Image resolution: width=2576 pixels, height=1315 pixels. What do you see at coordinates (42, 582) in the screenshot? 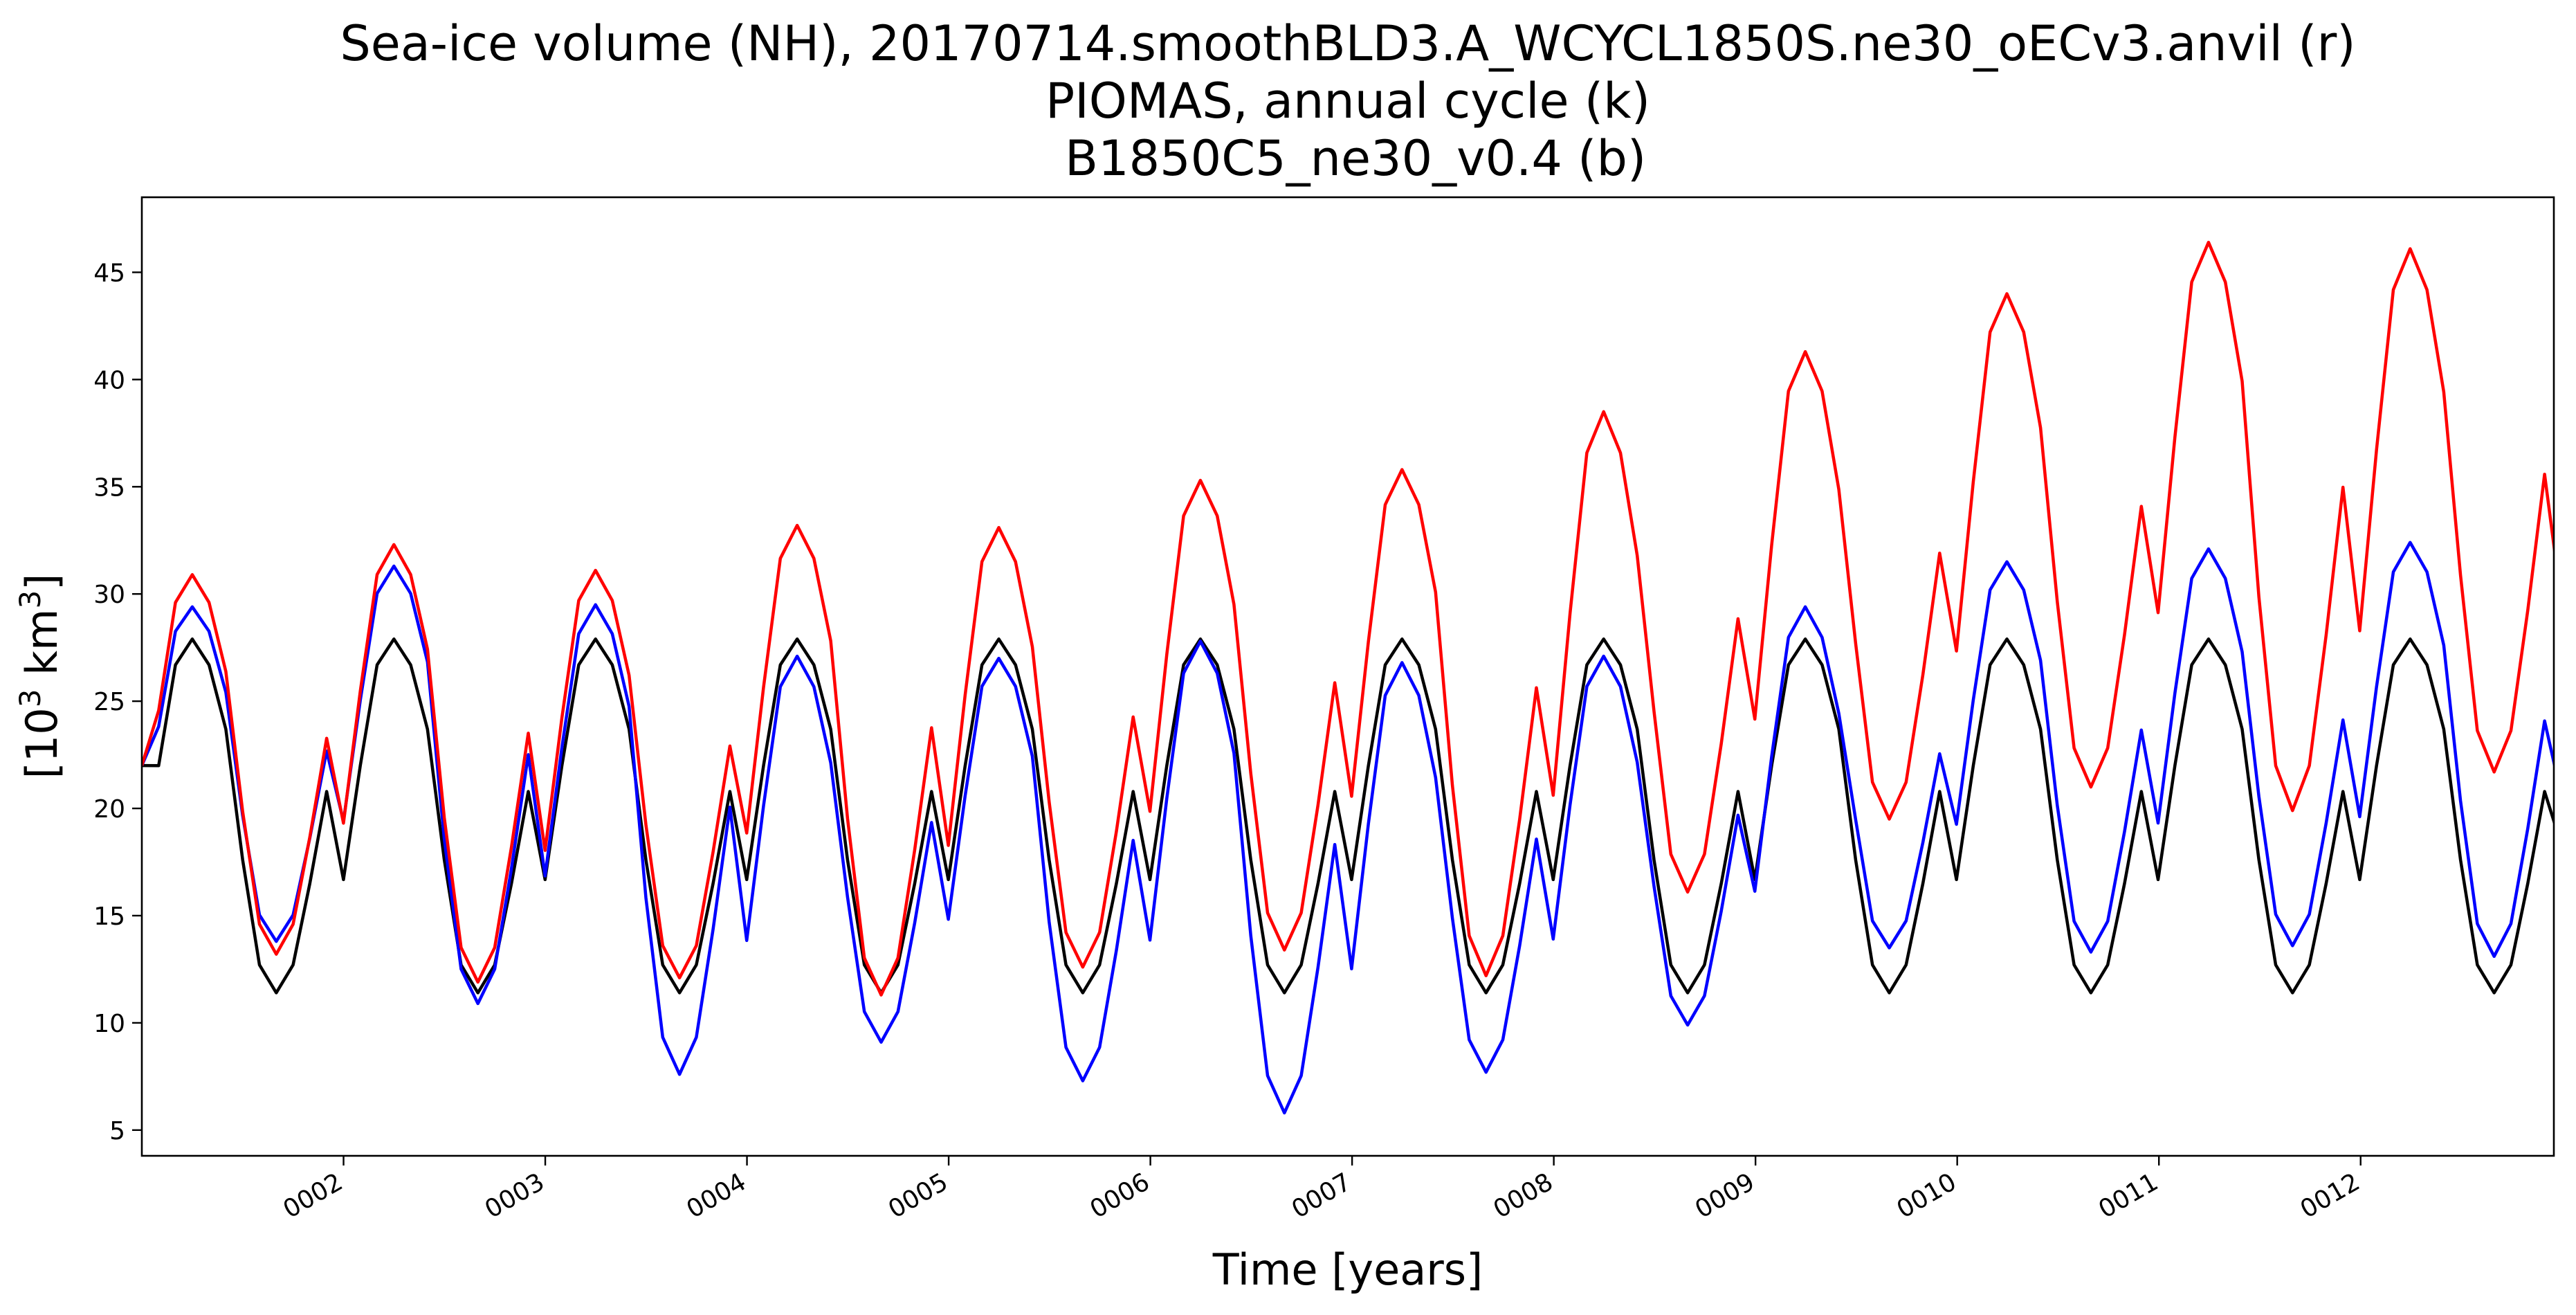
I see `y-axis-label-part-3: ]` at bounding box center [42, 582].